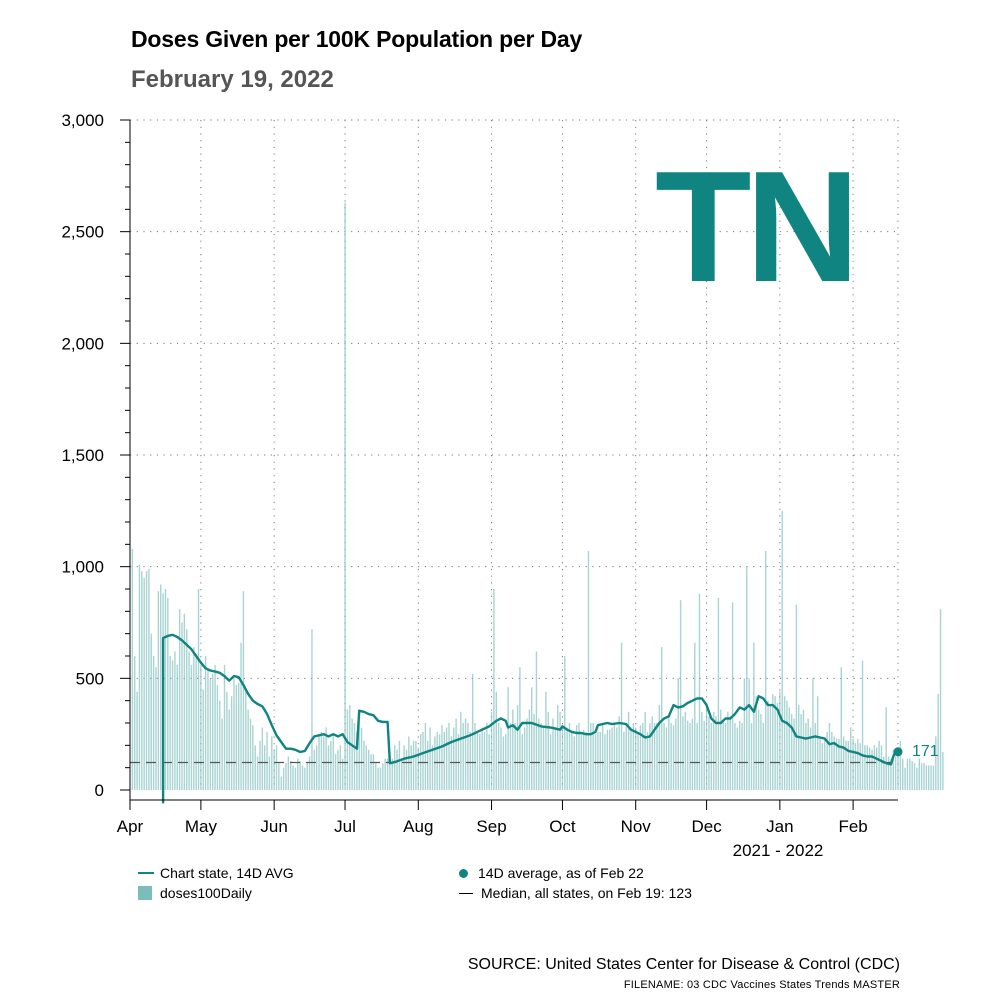 The width and height of the screenshot is (1000, 1000). Describe the element at coordinates (82, 567) in the screenshot. I see `y-tick-label: 1,000` at that location.